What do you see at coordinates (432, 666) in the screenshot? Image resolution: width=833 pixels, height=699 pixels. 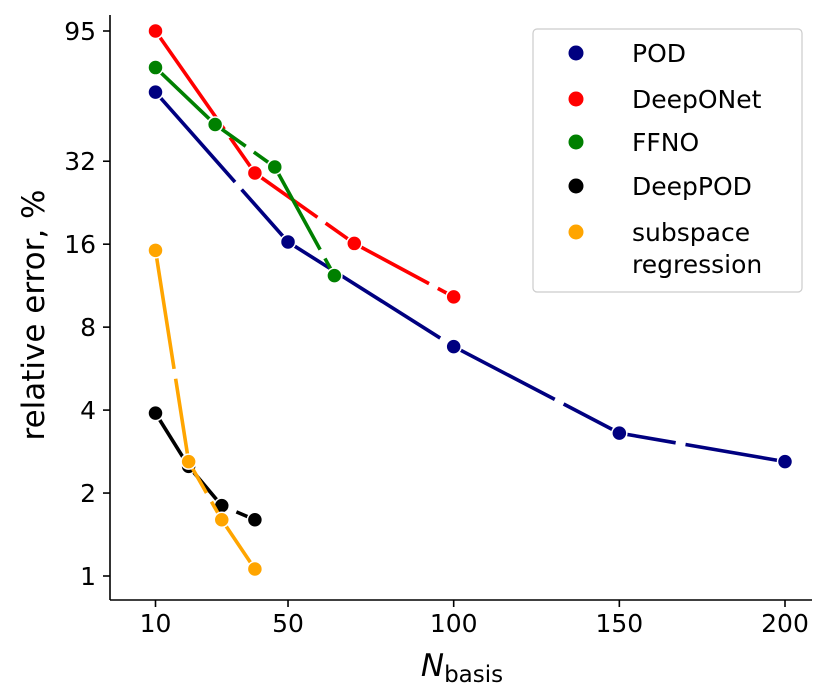 I see `x-axis-title-main: N` at bounding box center [432, 666].